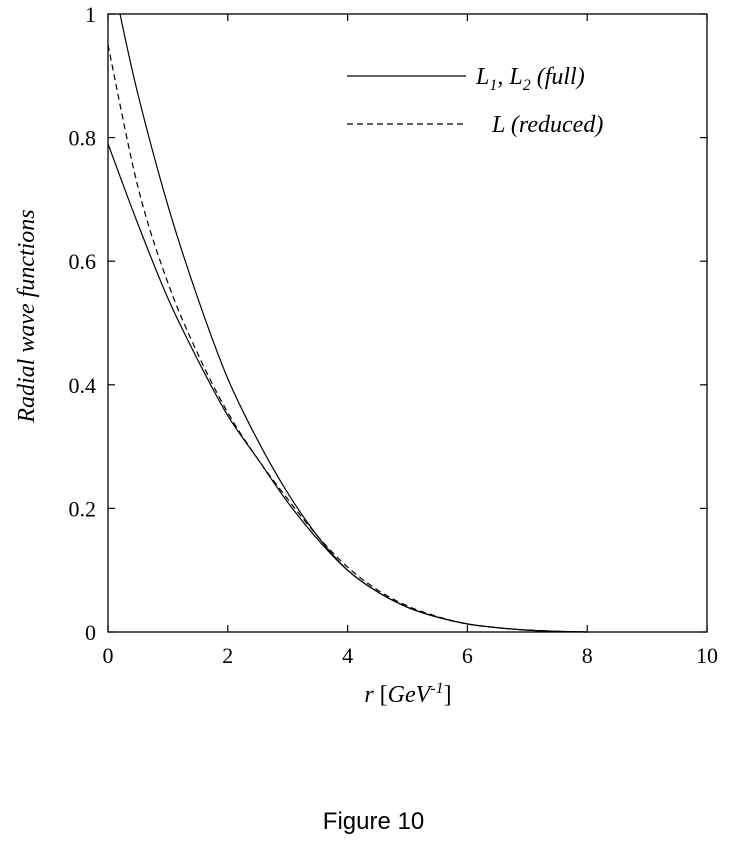  I want to click on y-tick-label: 0.6, so click(83, 261).